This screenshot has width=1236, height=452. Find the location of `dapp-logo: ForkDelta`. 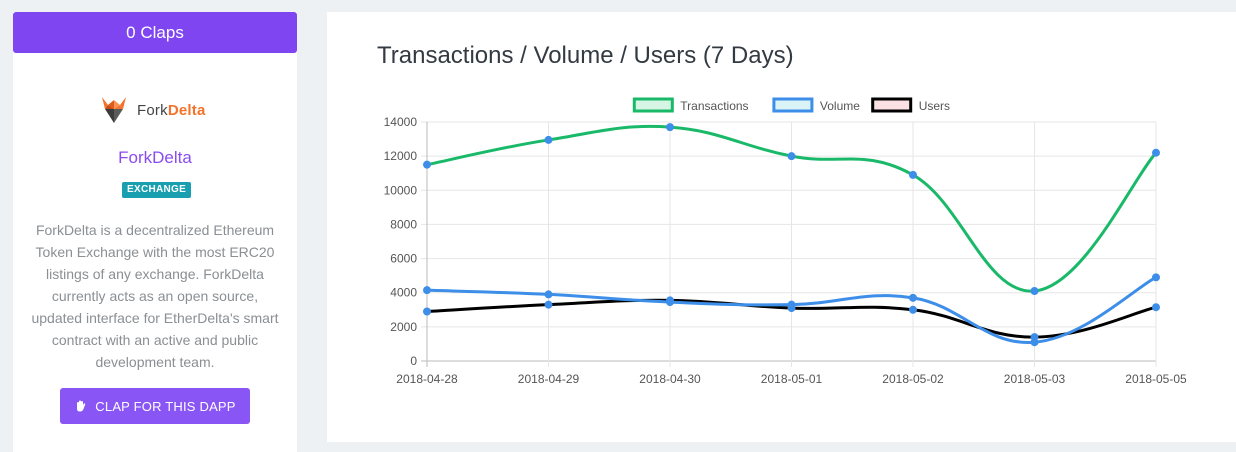

dapp-logo: ForkDelta is located at coordinates (153, 110).